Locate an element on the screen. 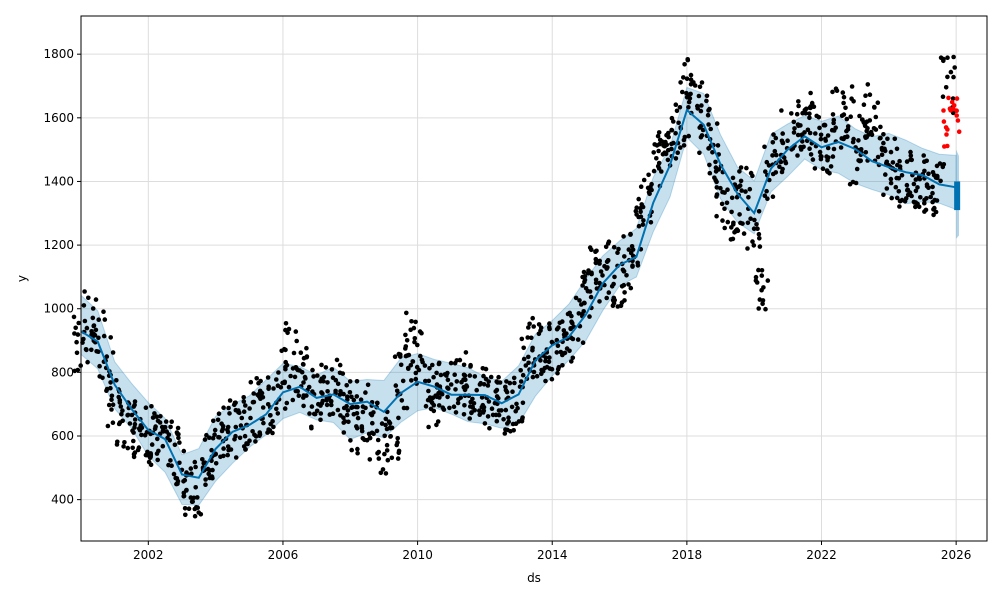 This screenshot has width=1000, height=600. observed-point is located at coordinates (333, 387).